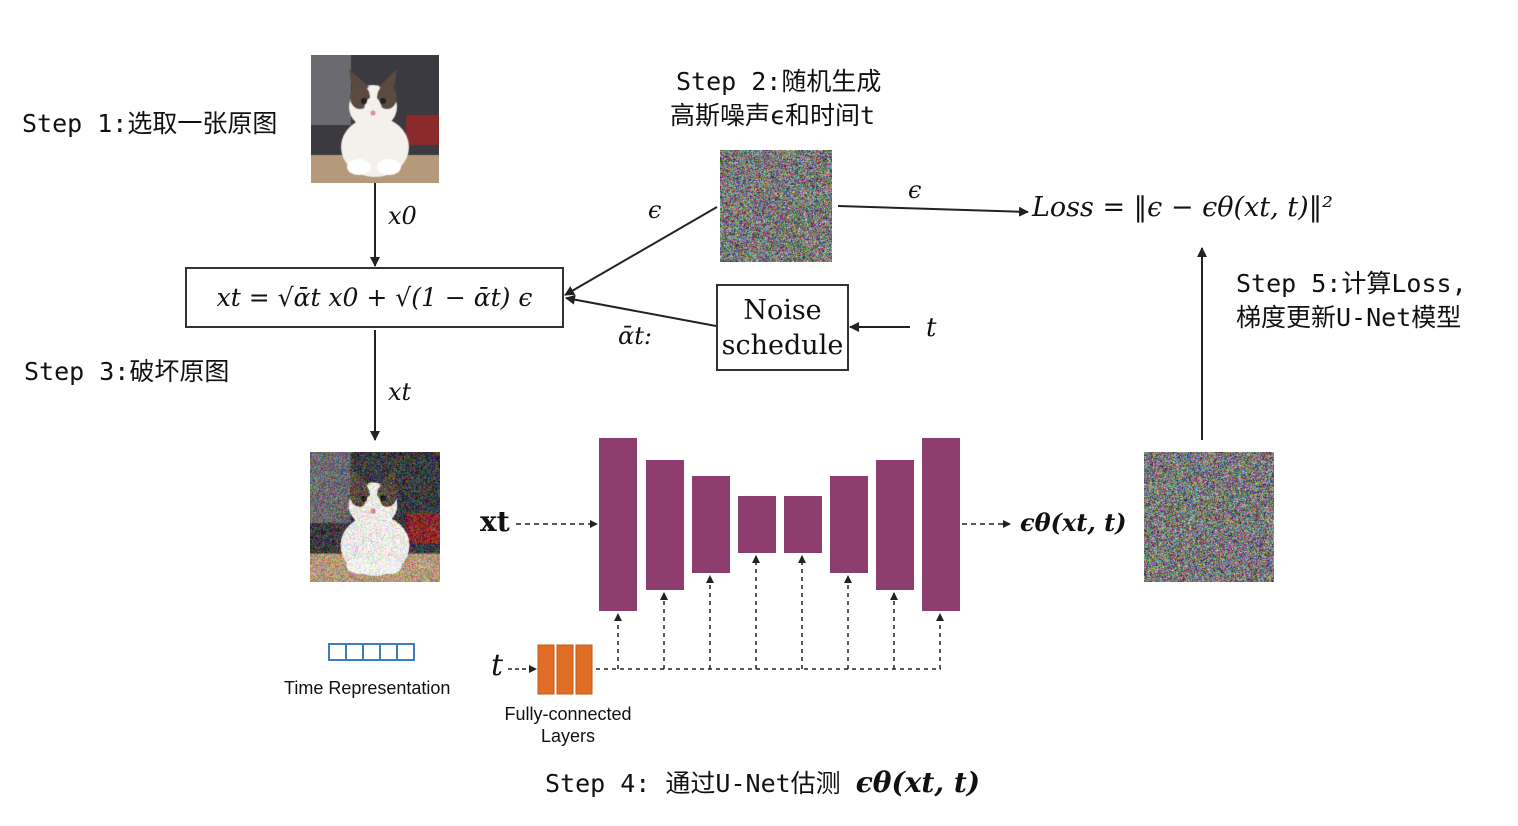 This screenshot has width=1518, height=826. Describe the element at coordinates (1073, 522) in the screenshot. I see `unet-output-label: ϵθ(xt, t)` at that location.